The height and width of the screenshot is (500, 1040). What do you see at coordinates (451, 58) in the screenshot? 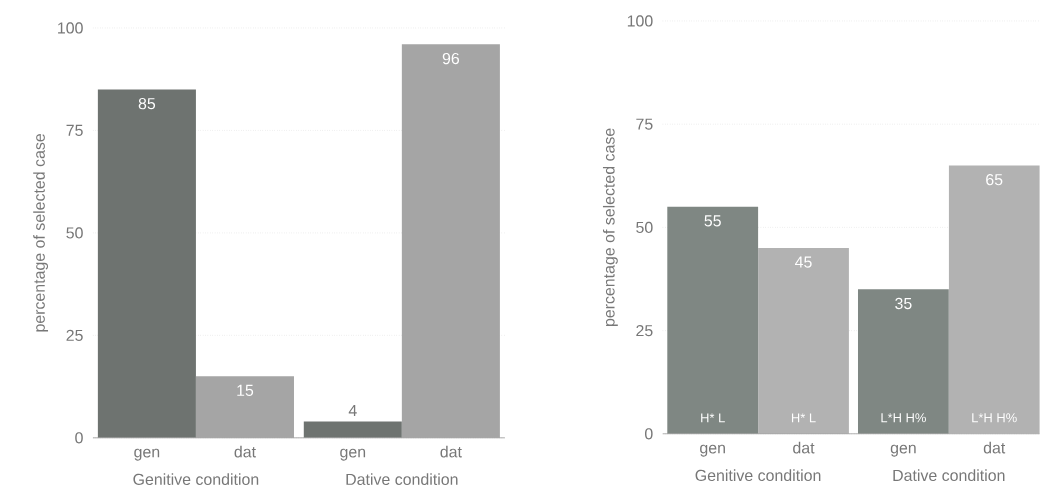
I see `data-label: 96` at bounding box center [451, 58].